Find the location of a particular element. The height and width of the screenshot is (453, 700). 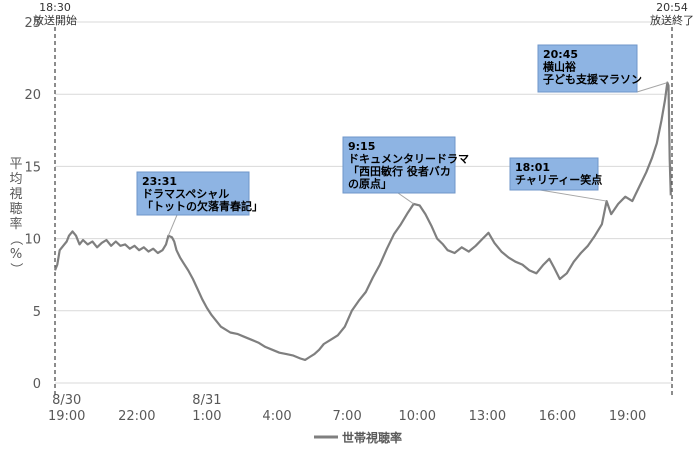

x-tick-date-0: 8/30 is located at coordinates (66, 400).